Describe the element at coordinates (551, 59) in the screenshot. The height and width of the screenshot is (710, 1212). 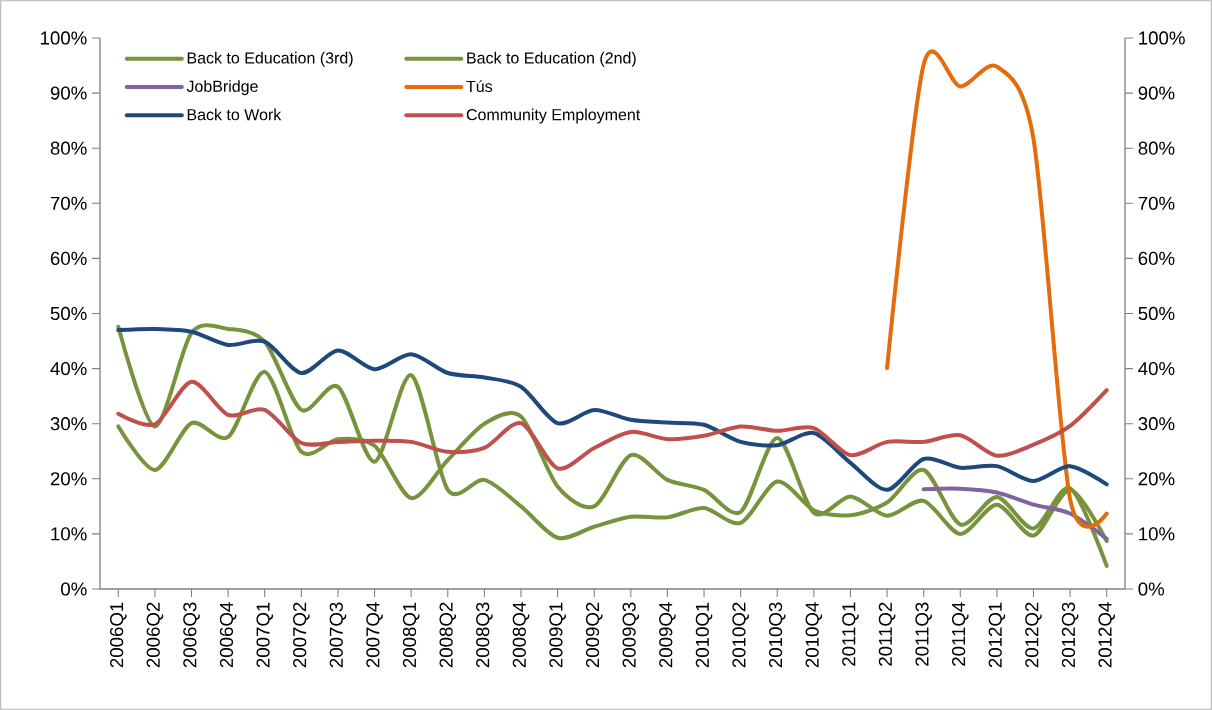
I see `legend-label: Back to Education (2nd)` at that location.